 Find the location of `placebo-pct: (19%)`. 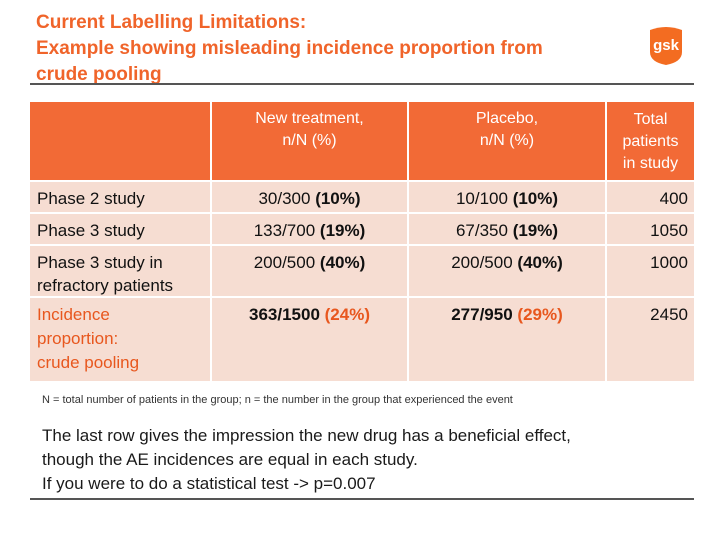

placebo-pct: (19%) is located at coordinates (535, 230).